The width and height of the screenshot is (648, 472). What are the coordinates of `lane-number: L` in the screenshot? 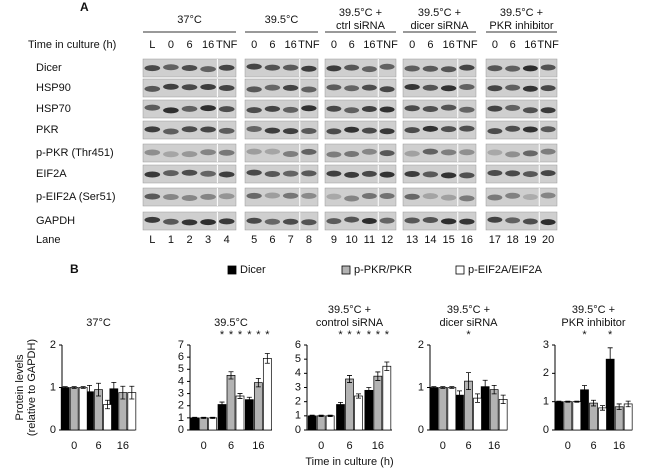 It's located at (152, 240).